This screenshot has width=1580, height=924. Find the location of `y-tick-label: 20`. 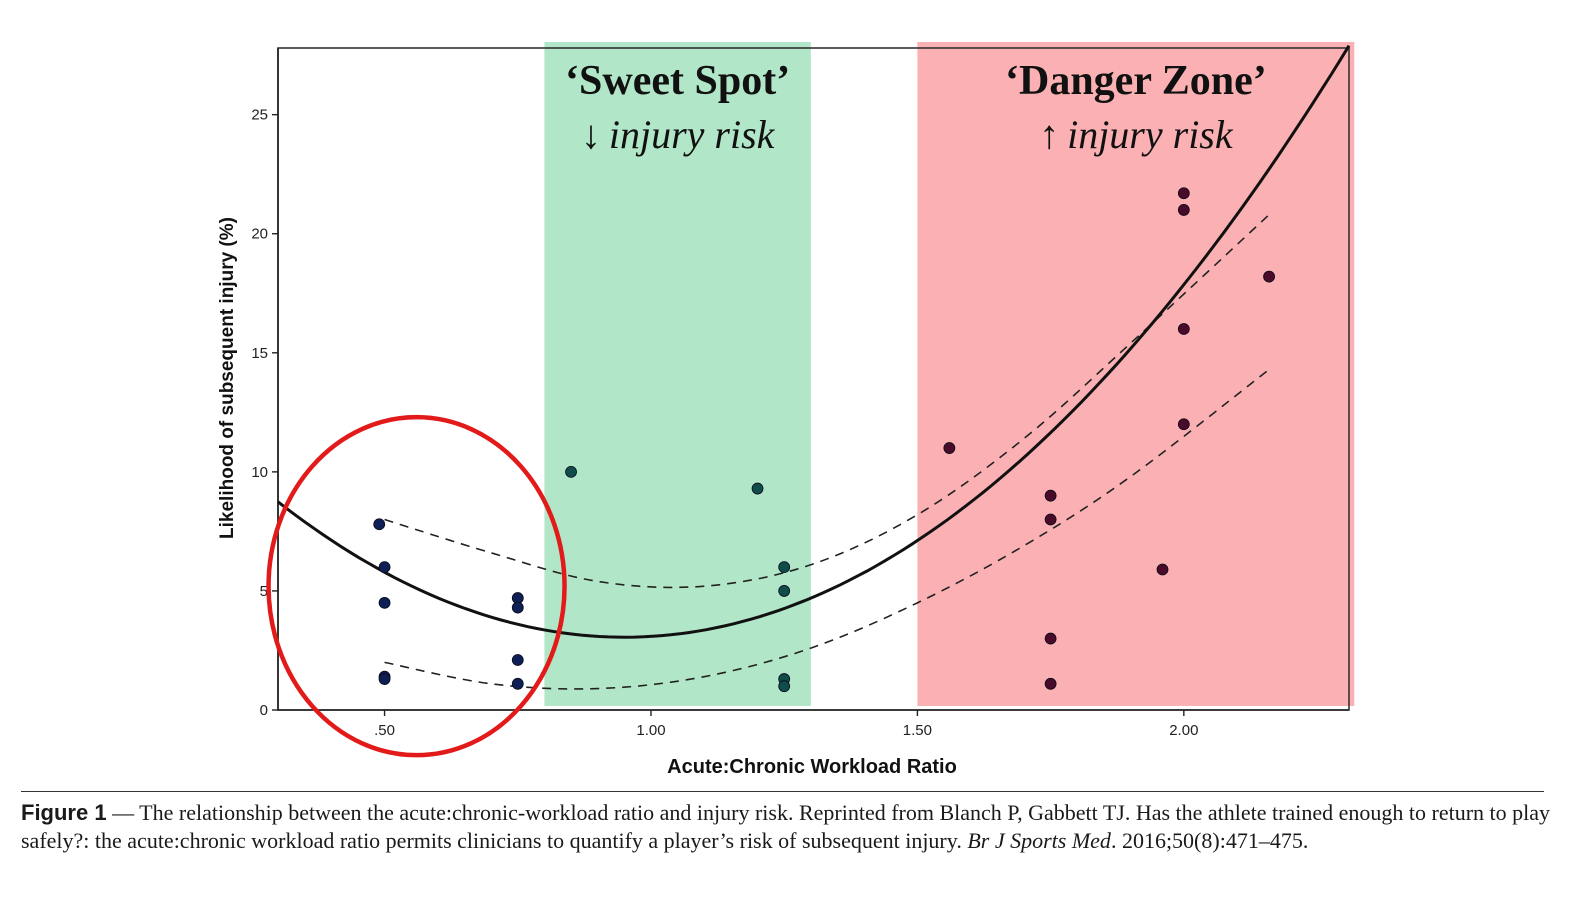

y-tick-label: 20 is located at coordinates (259, 234).